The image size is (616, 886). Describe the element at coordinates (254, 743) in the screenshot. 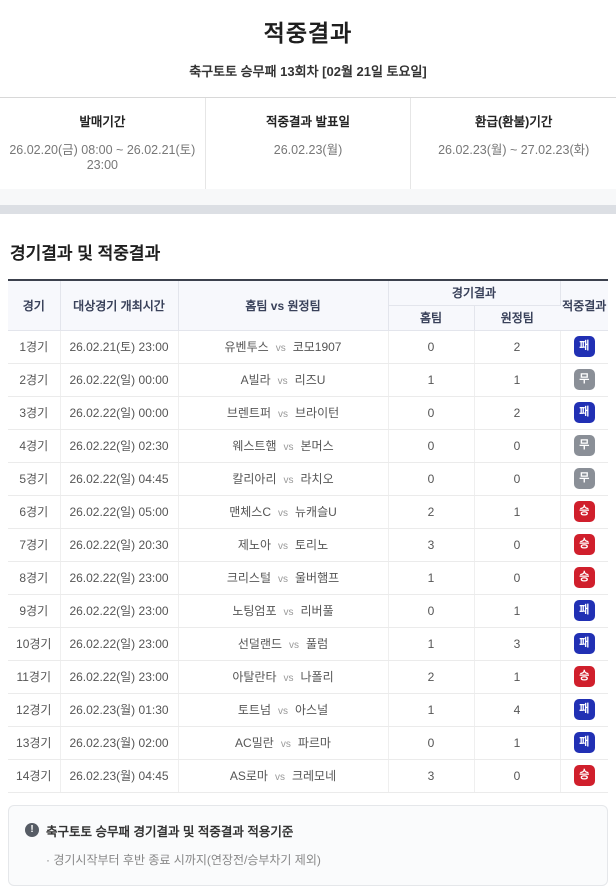

I see `home-team-name: AC밀란` at that location.